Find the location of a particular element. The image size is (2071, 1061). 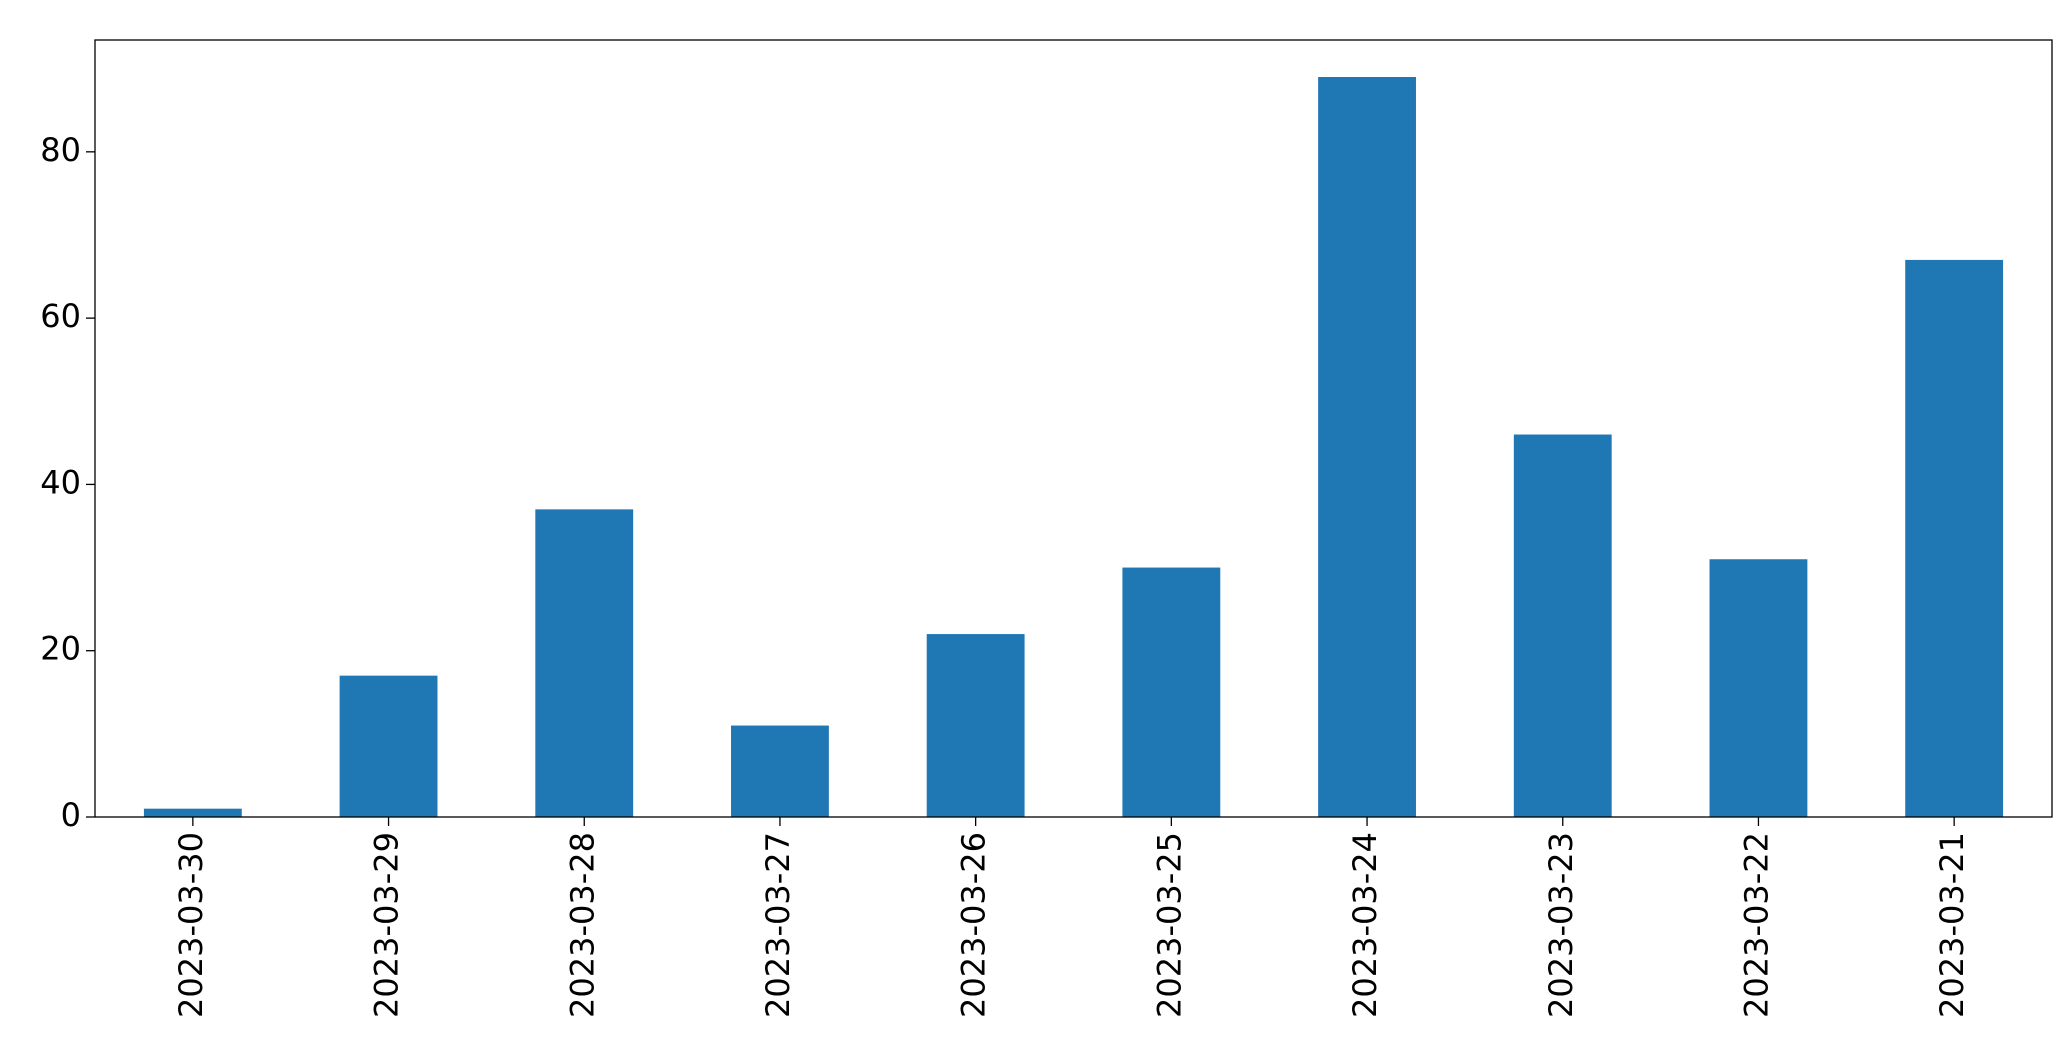

x-tick-label: 2023-03-26 is located at coordinates (974, 925).